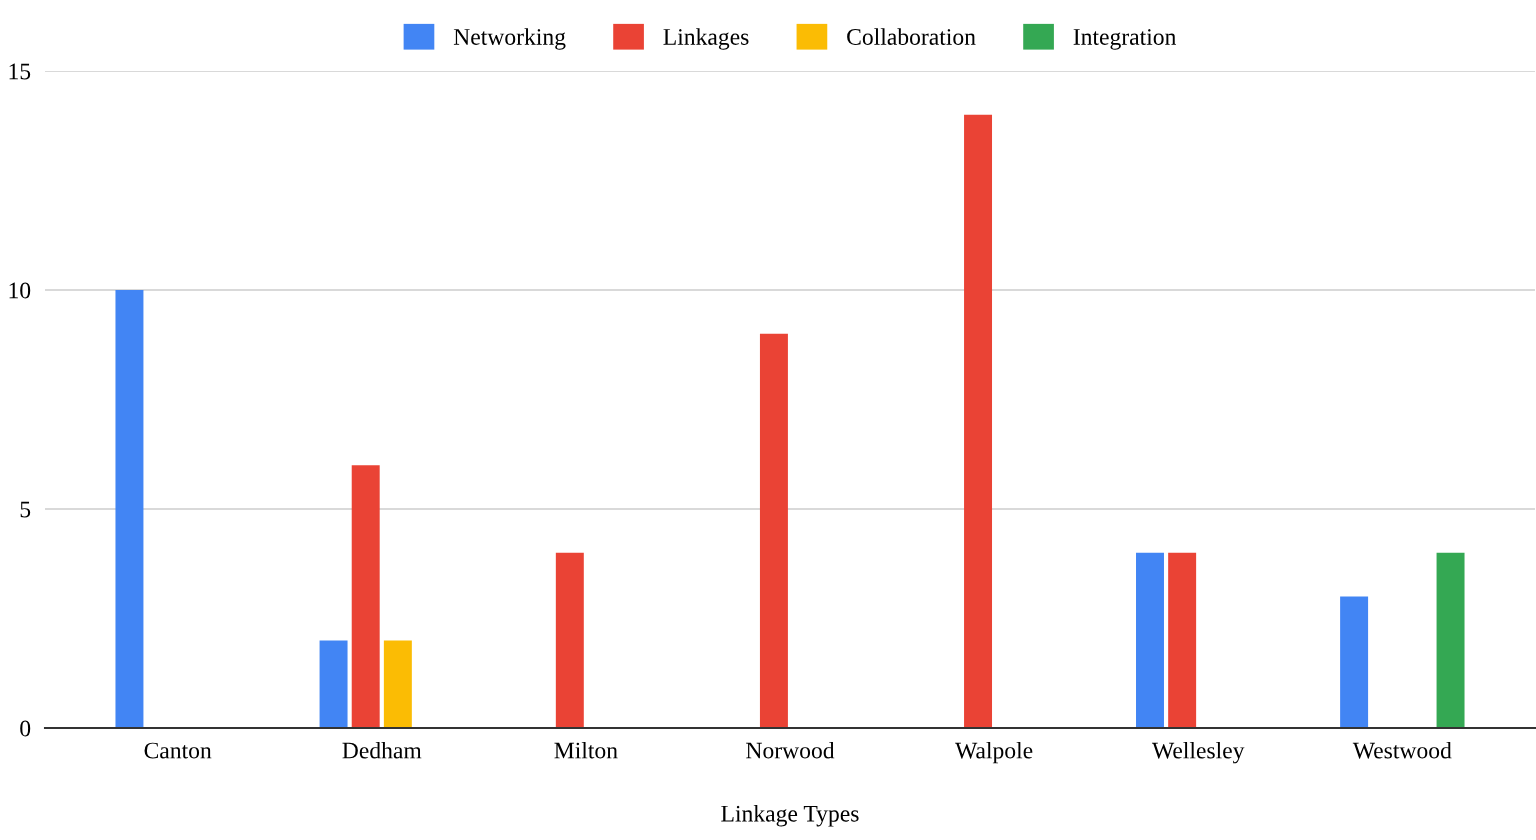 The image size is (1536, 840). I want to click on legend-label: Networking, so click(509, 39).